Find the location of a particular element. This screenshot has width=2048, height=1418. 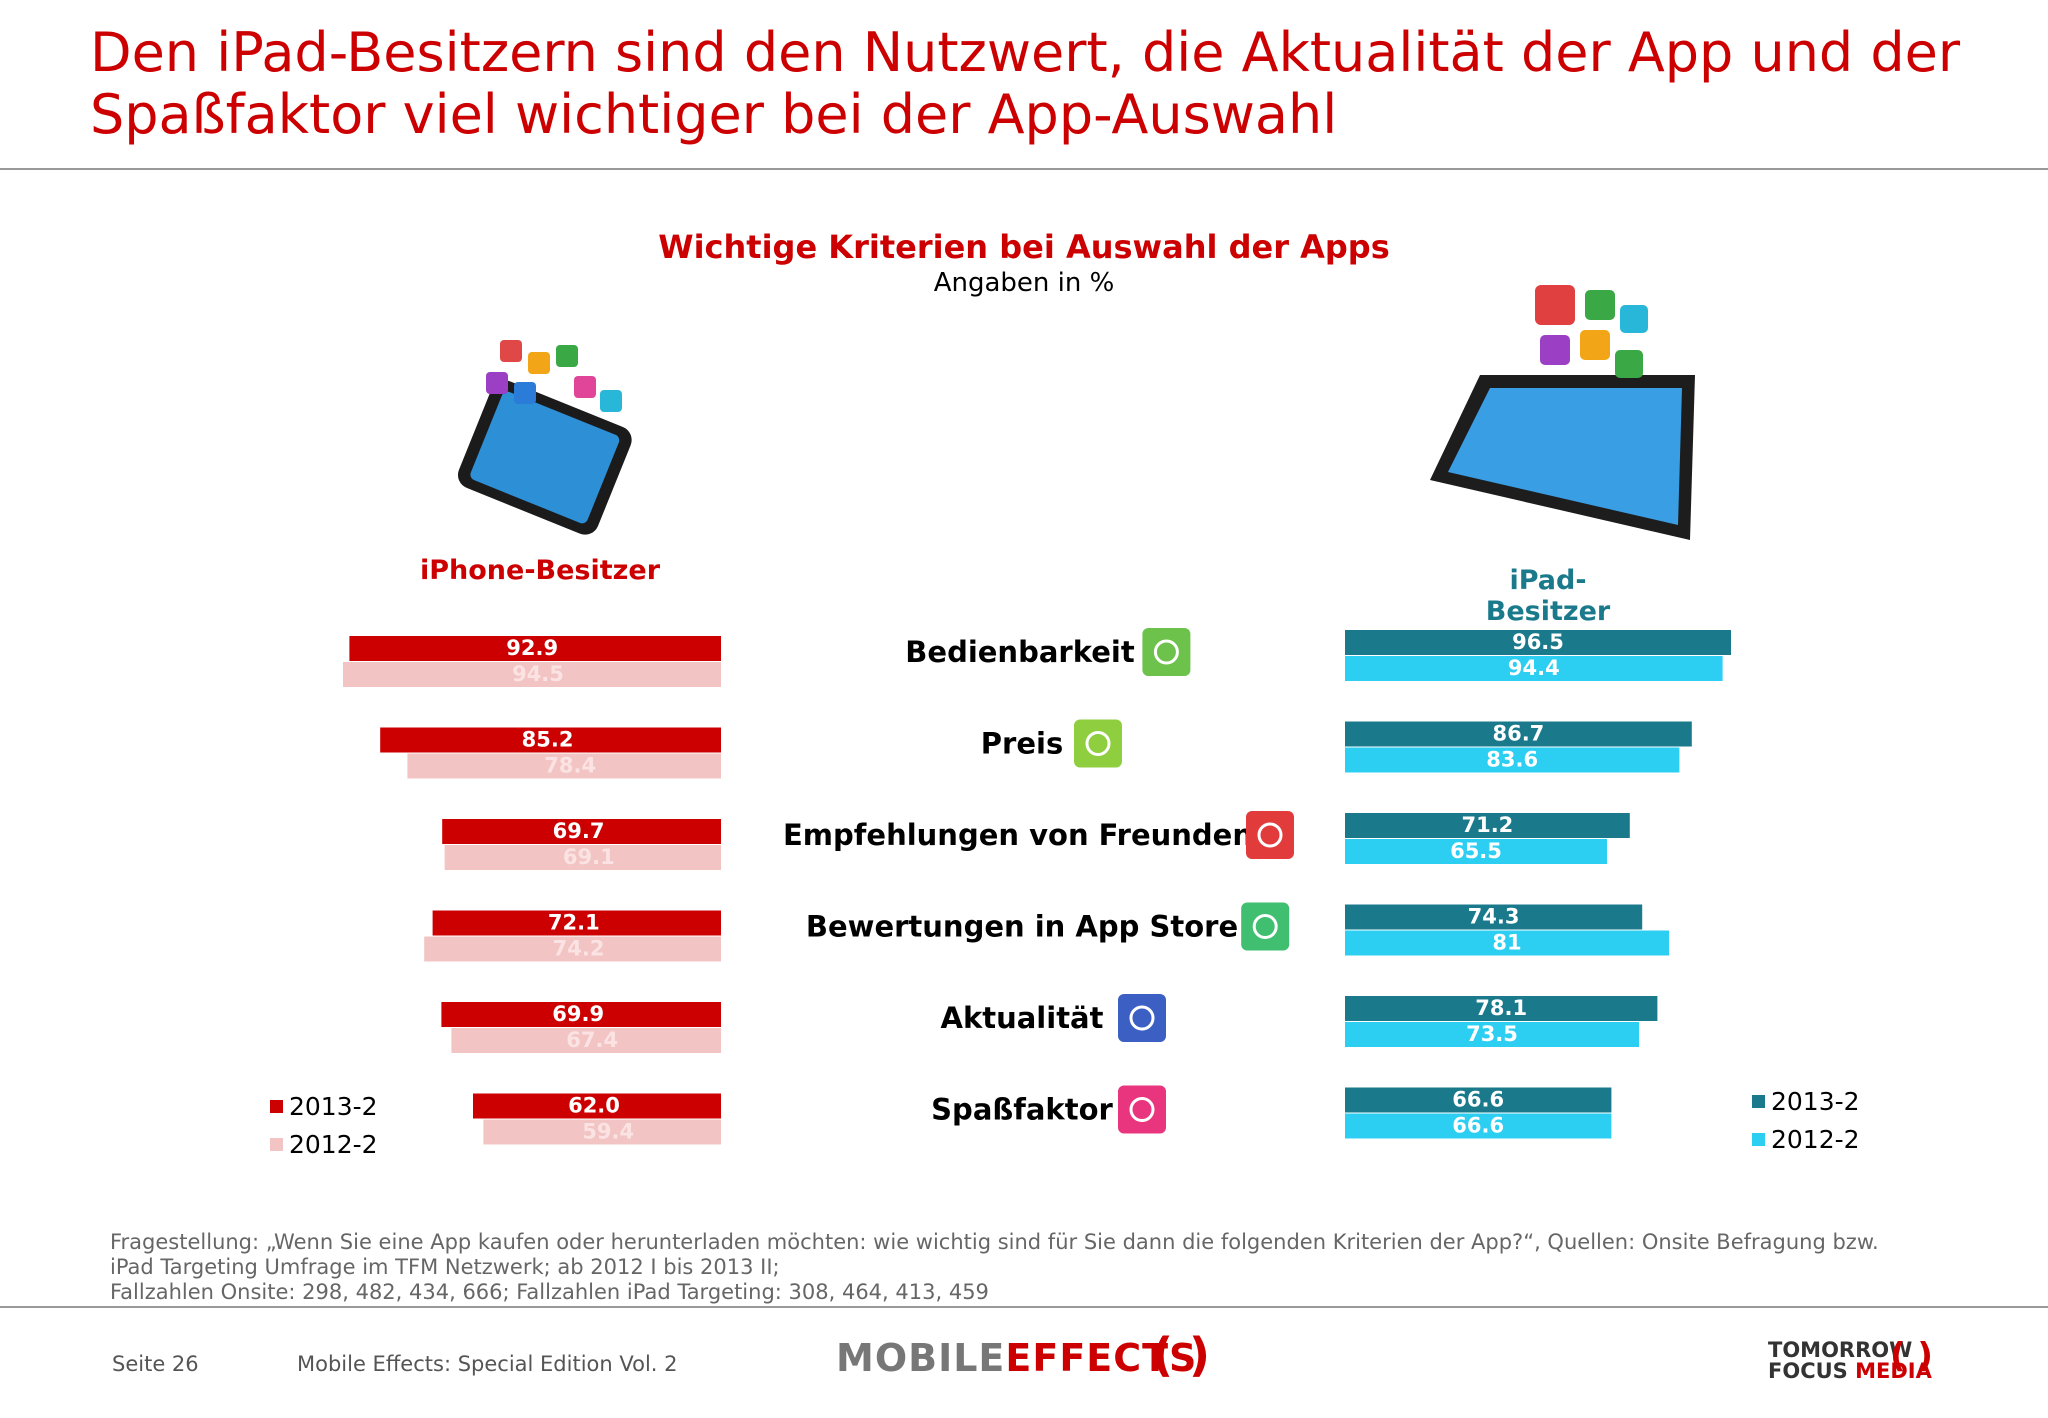

data-label: 72.1 is located at coordinates (574, 923).